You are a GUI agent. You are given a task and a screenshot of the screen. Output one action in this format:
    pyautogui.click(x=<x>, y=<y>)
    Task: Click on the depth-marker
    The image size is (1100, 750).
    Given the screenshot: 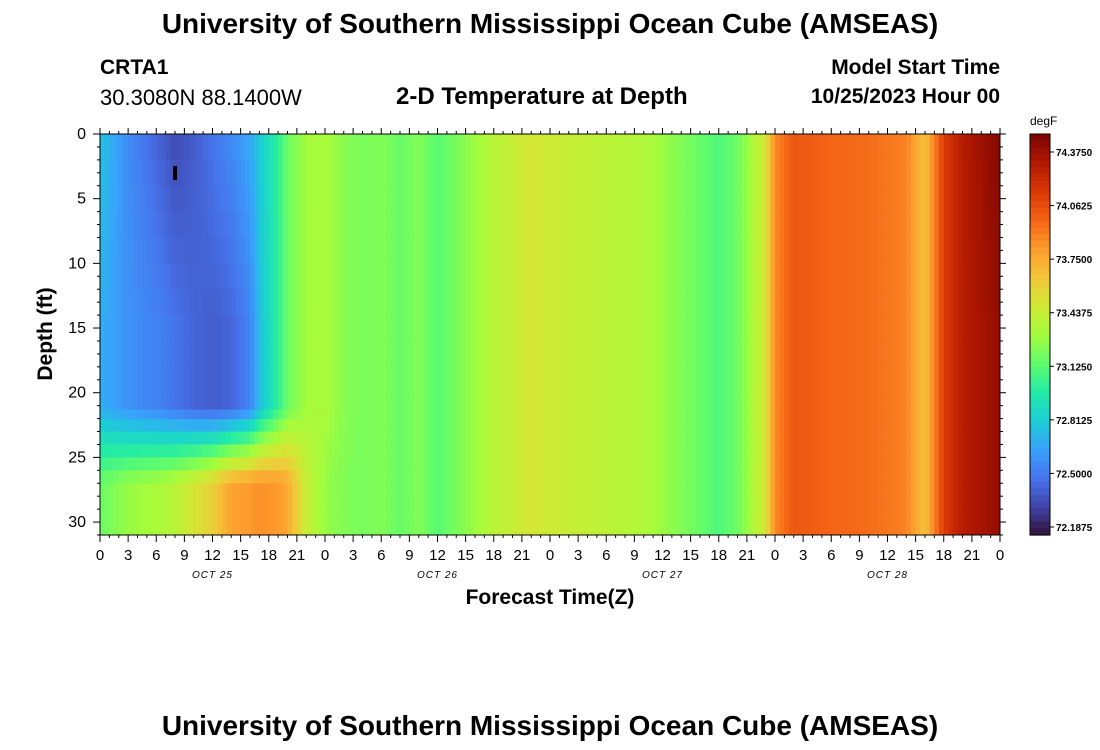 What is the action you would take?
    pyautogui.click(x=175, y=173)
    